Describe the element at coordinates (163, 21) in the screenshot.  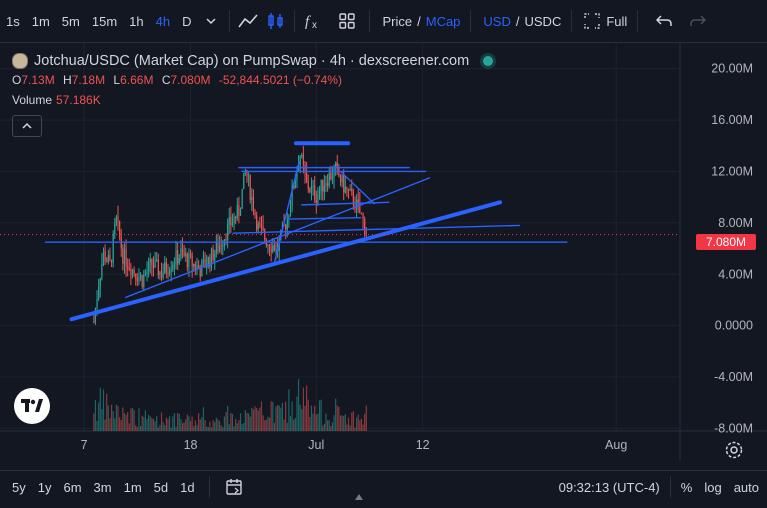
I see `interval-4h: 4h` at that location.